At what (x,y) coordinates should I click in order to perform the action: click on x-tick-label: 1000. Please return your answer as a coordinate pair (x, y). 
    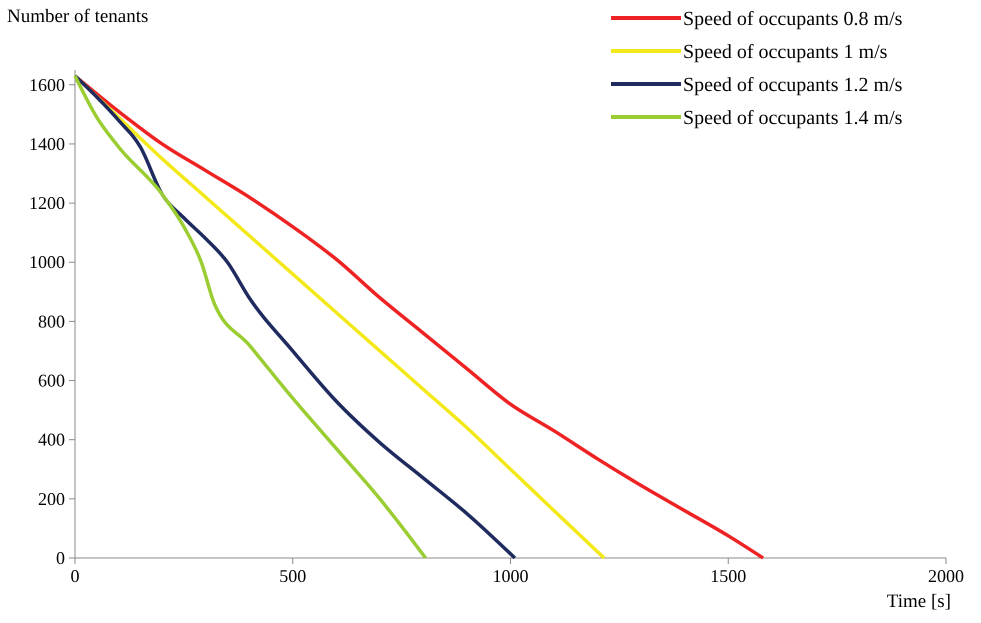
    Looking at the image, I should click on (510, 576).